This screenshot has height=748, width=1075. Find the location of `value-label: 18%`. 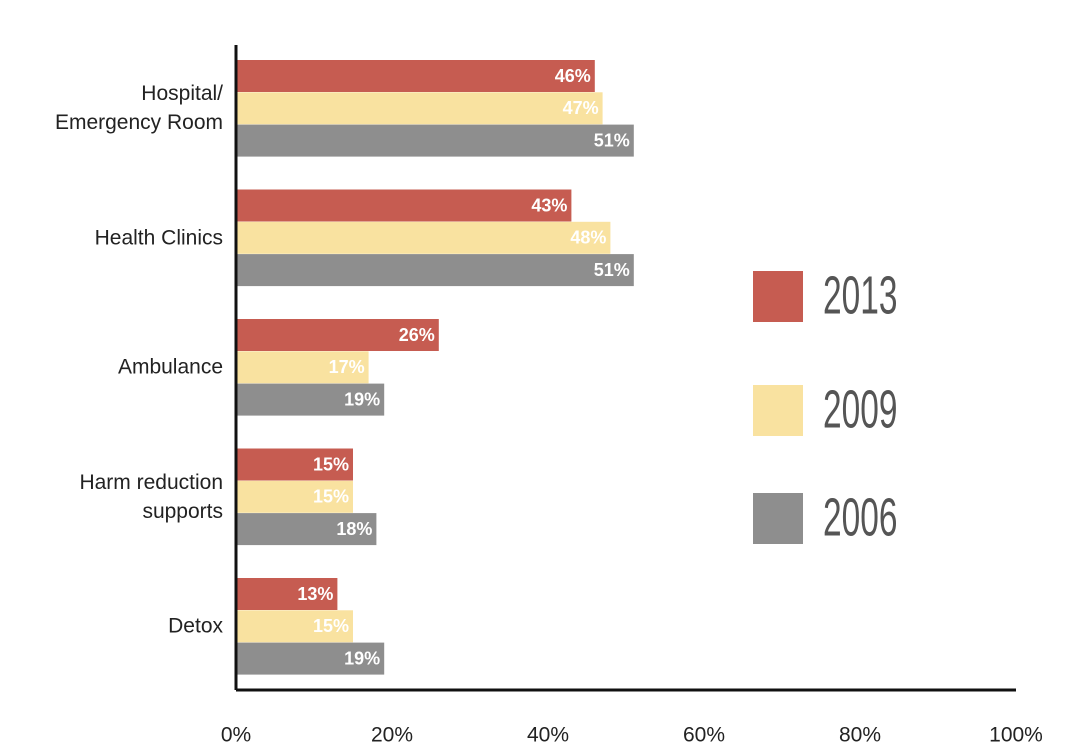

value-label: 18% is located at coordinates (354, 529).